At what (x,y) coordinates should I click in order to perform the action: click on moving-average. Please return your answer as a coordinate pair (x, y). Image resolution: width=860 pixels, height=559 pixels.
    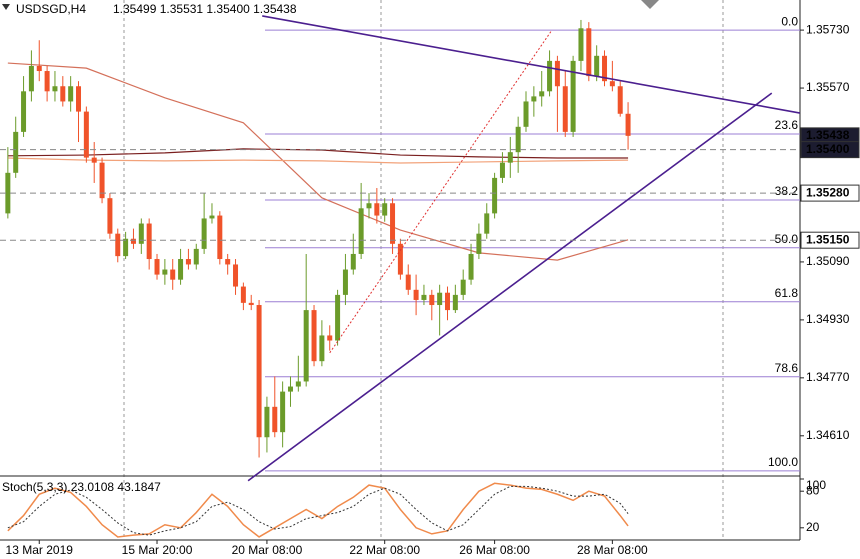
    Looking at the image, I should click on (318, 160).